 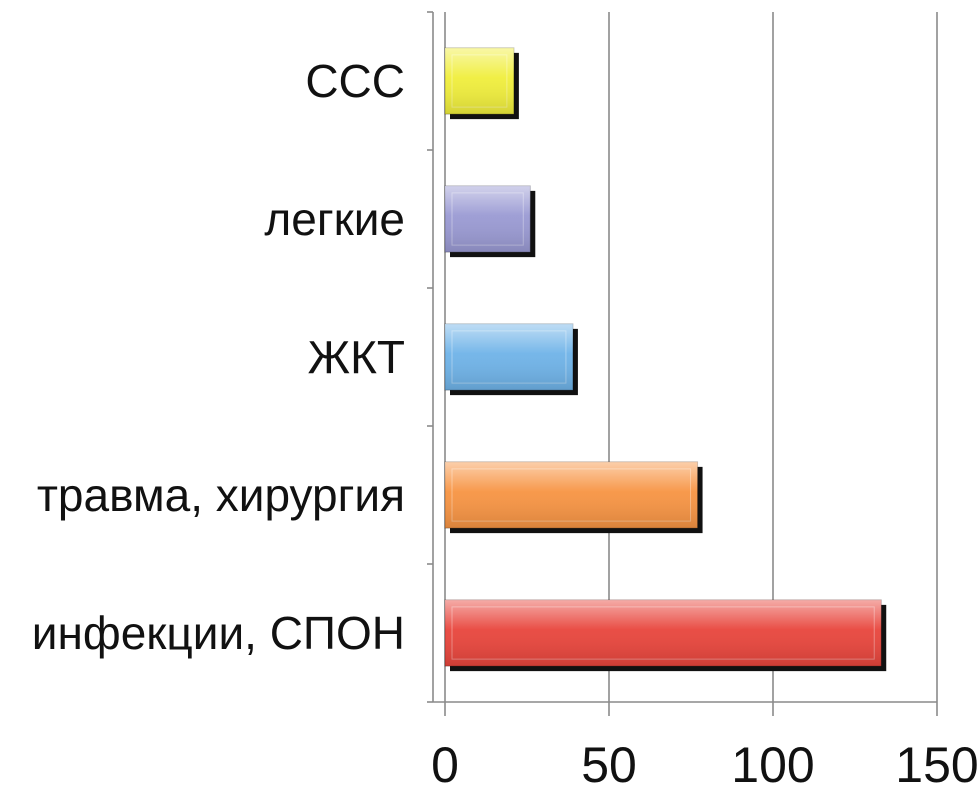 What do you see at coordinates (705, 763) in the screenshot?
I see `tick-labels: 0 50 100 150` at bounding box center [705, 763].